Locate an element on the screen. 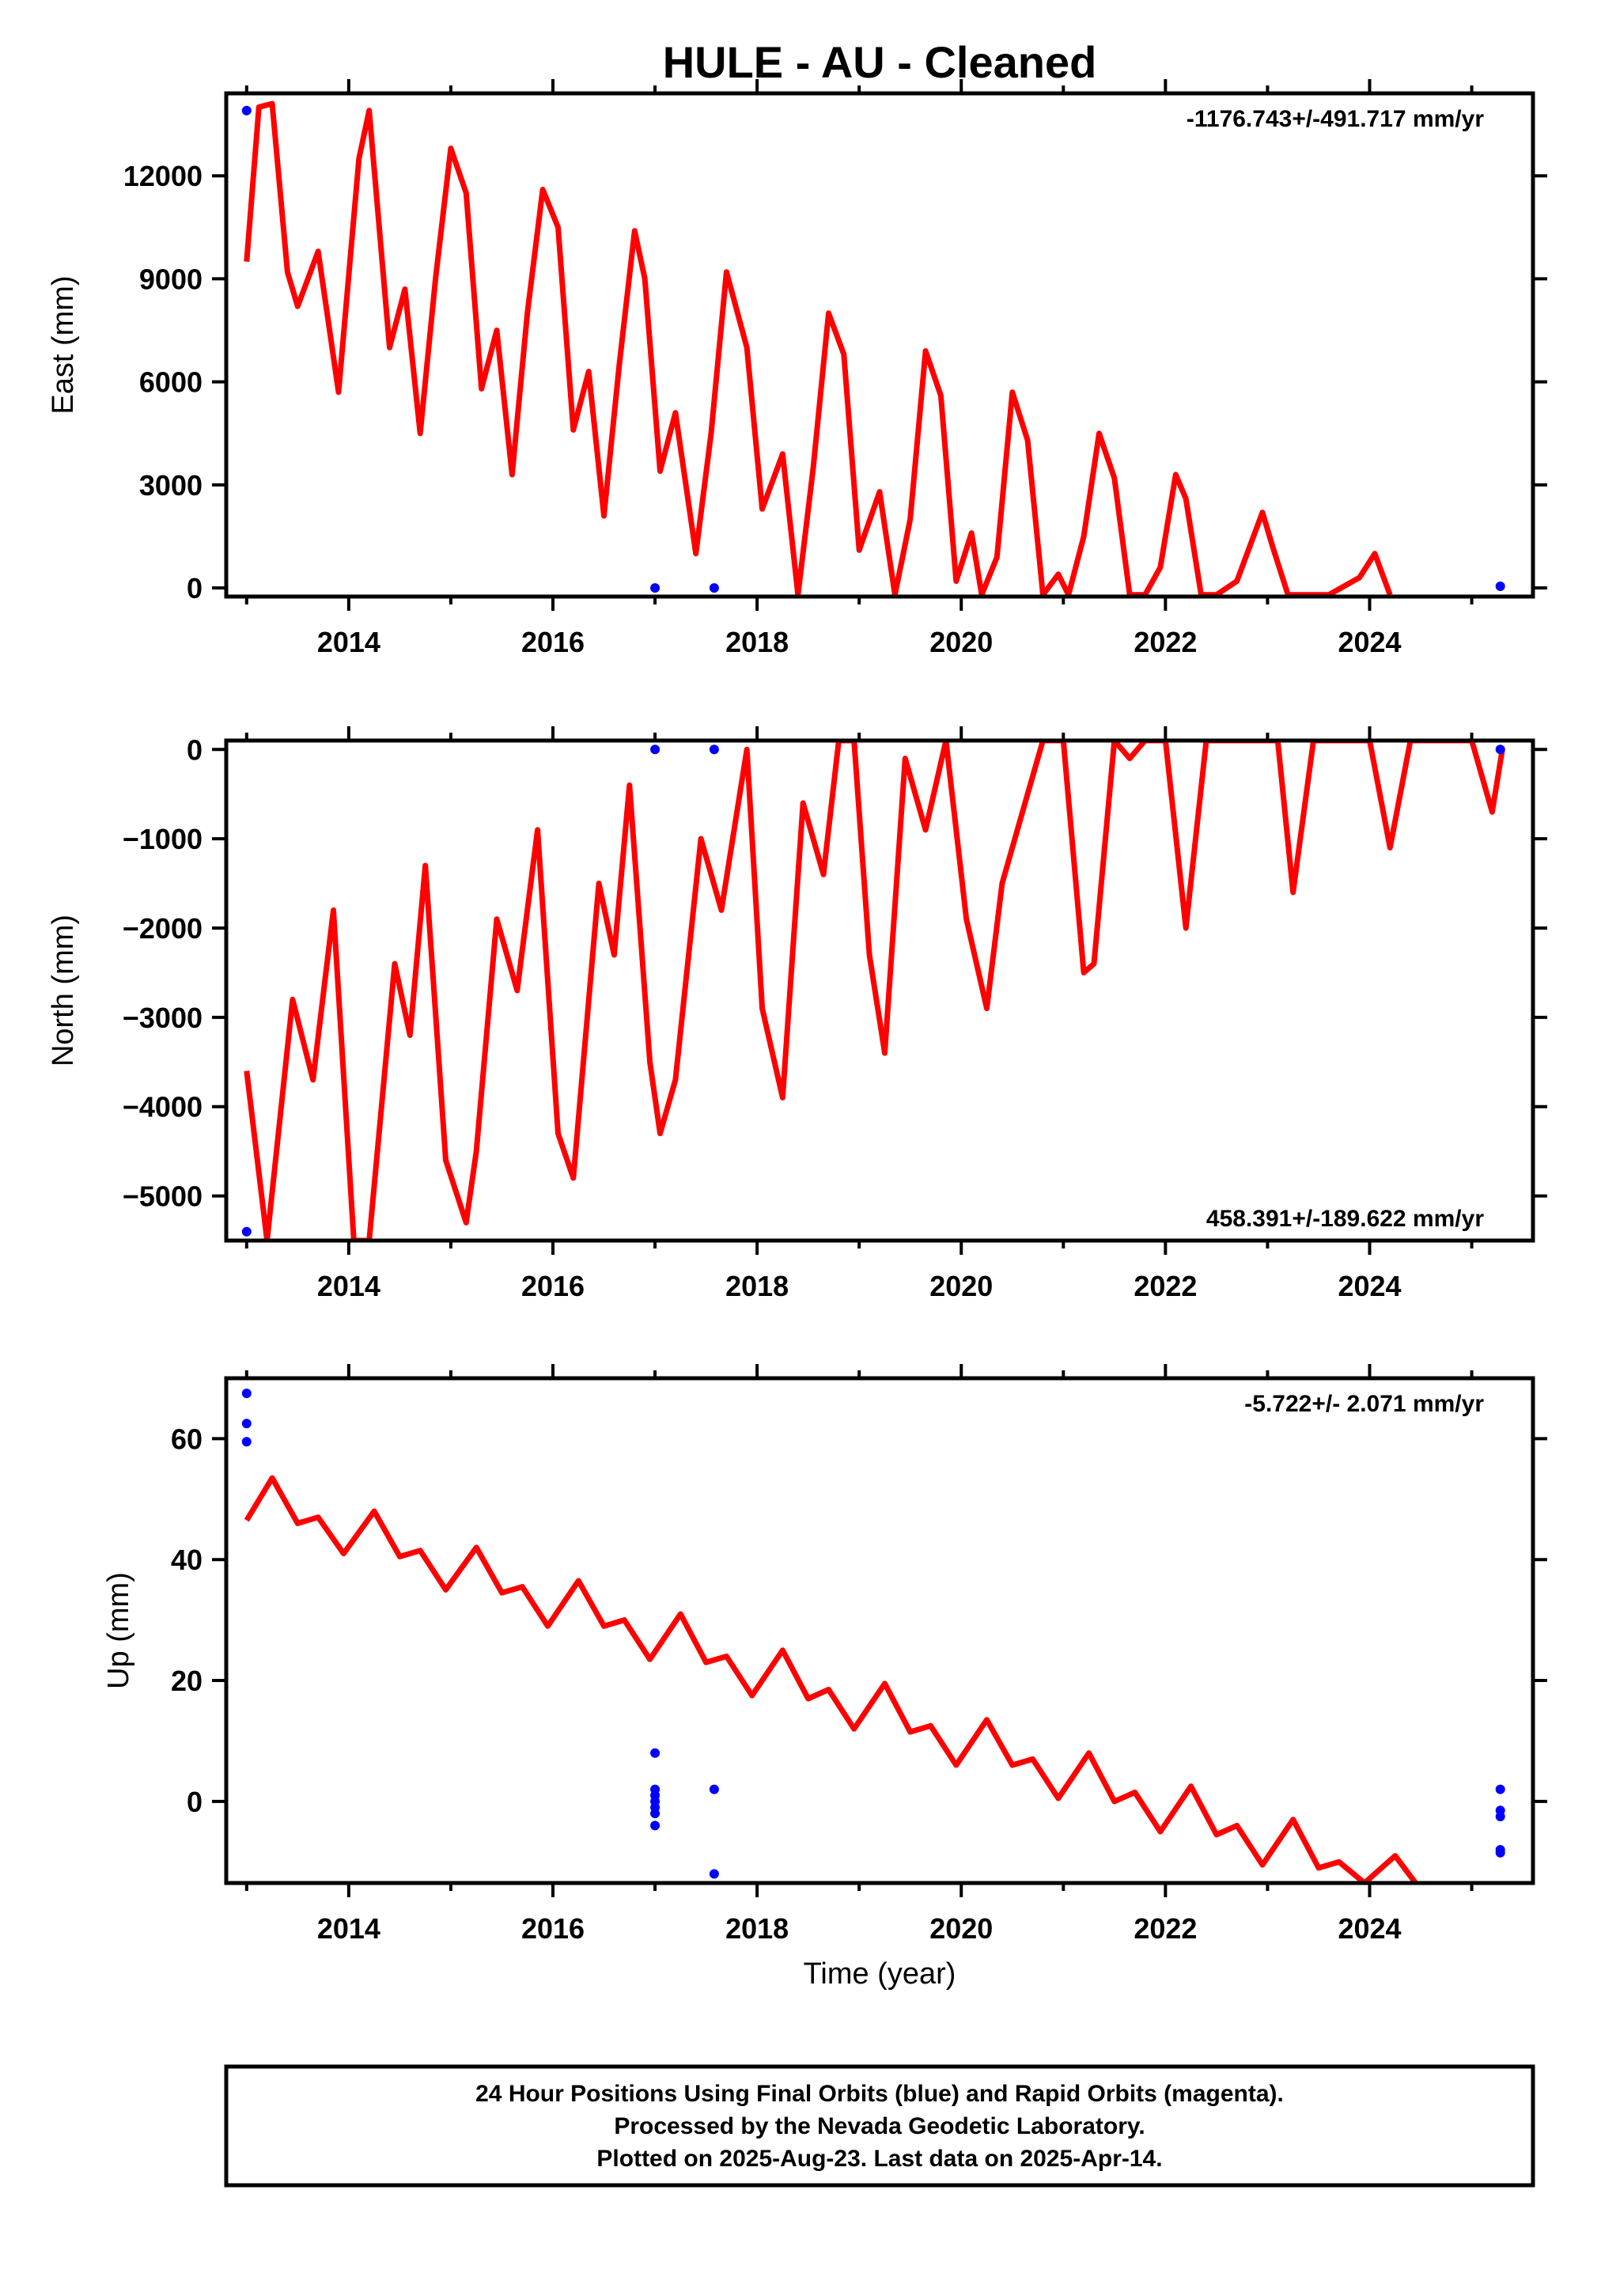 The width and height of the screenshot is (1601, 2296). footer-box is located at coordinates (879, 2126).